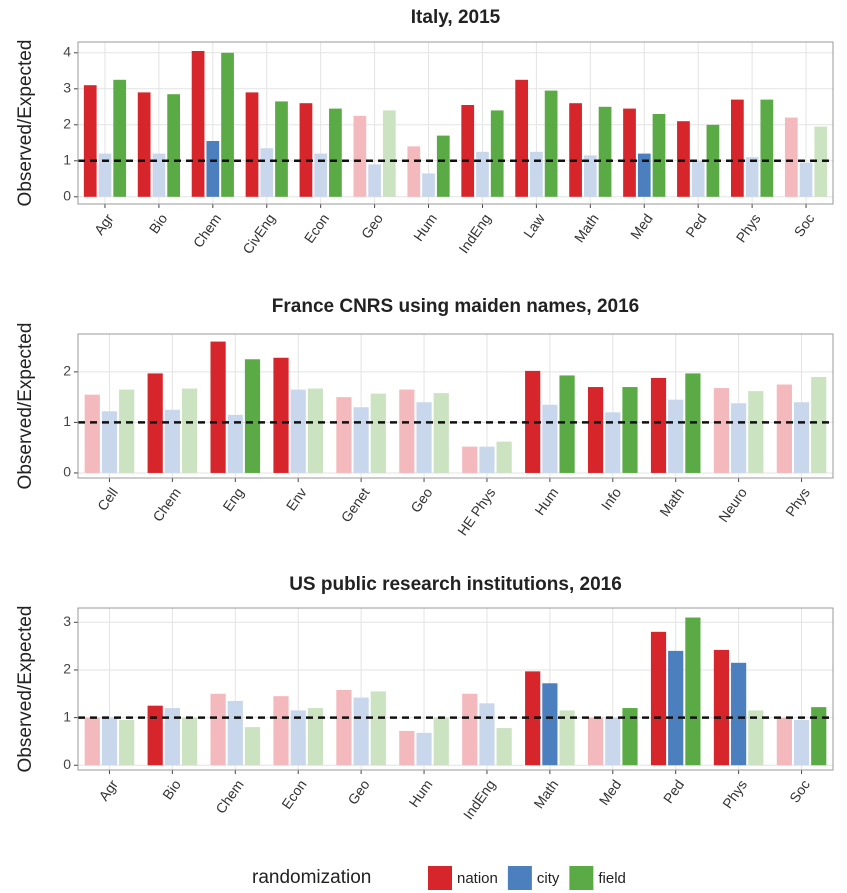 The width and height of the screenshot is (847, 893). What do you see at coordinates (455, 306) in the screenshot?
I see `chart-title: France CNRS using maiden names, 2016` at bounding box center [455, 306].